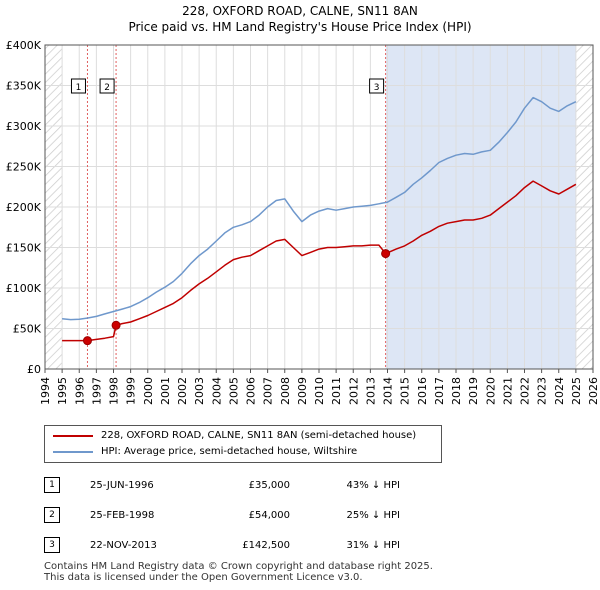  What do you see at coordinates (285, 391) in the screenshot?
I see `x-tick-label: 2008` at bounding box center [285, 391].